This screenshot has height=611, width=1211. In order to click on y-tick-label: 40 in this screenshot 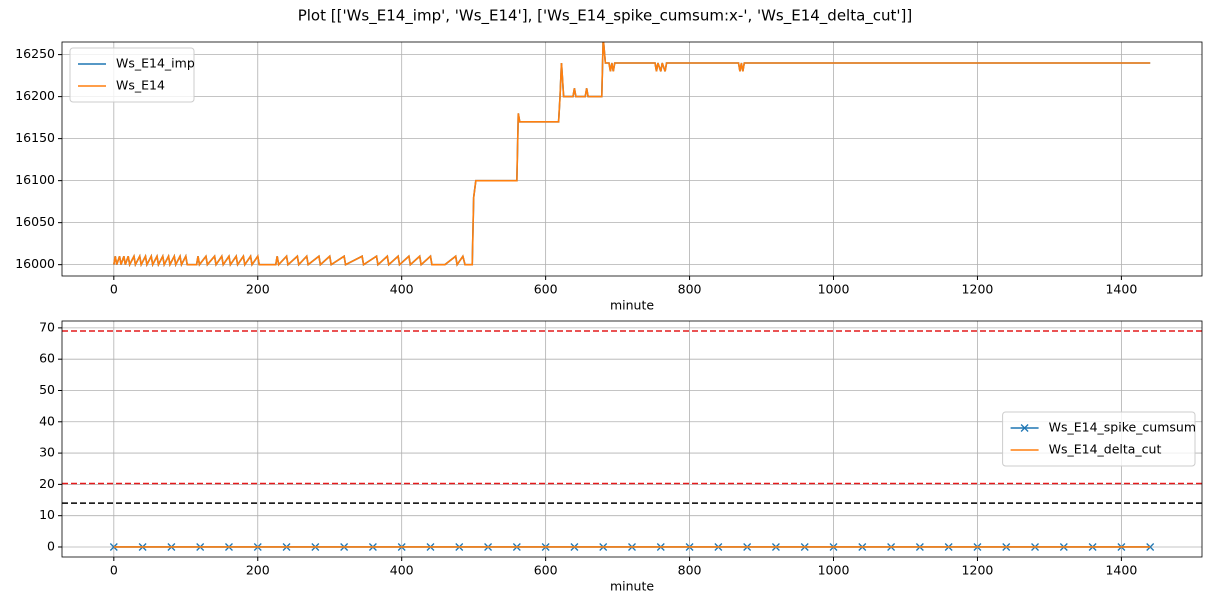, I will do `click(47, 420)`.